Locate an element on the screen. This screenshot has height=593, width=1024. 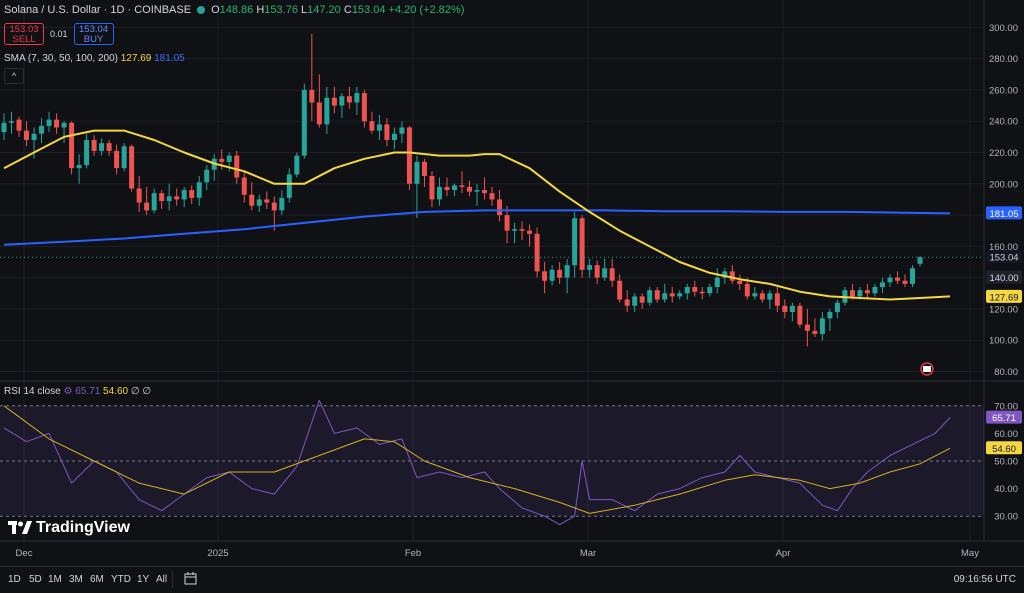
rsi-ma-tag-bg is located at coordinates (1004, 448).